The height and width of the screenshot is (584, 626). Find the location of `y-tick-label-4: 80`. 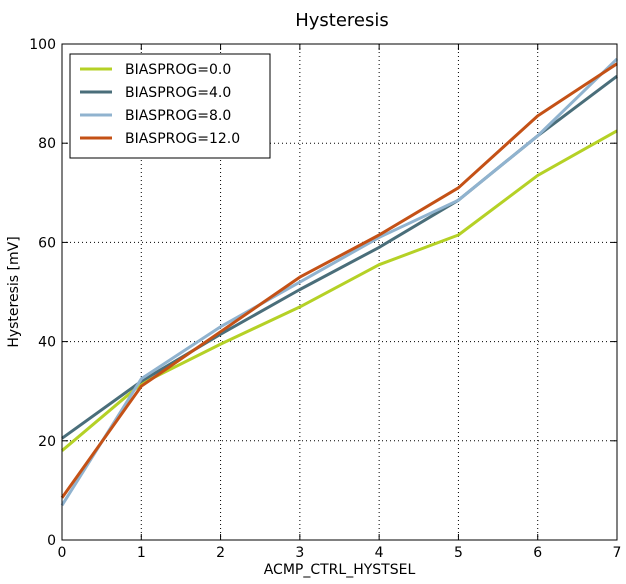

y-tick-label-4: 80 is located at coordinates (47, 144).